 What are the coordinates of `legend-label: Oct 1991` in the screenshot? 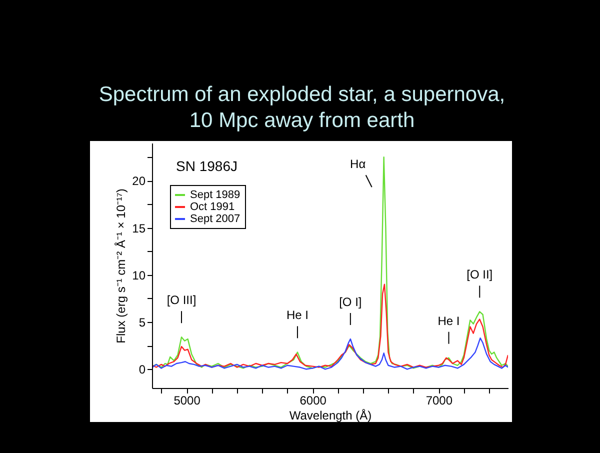 It's located at (212, 207).